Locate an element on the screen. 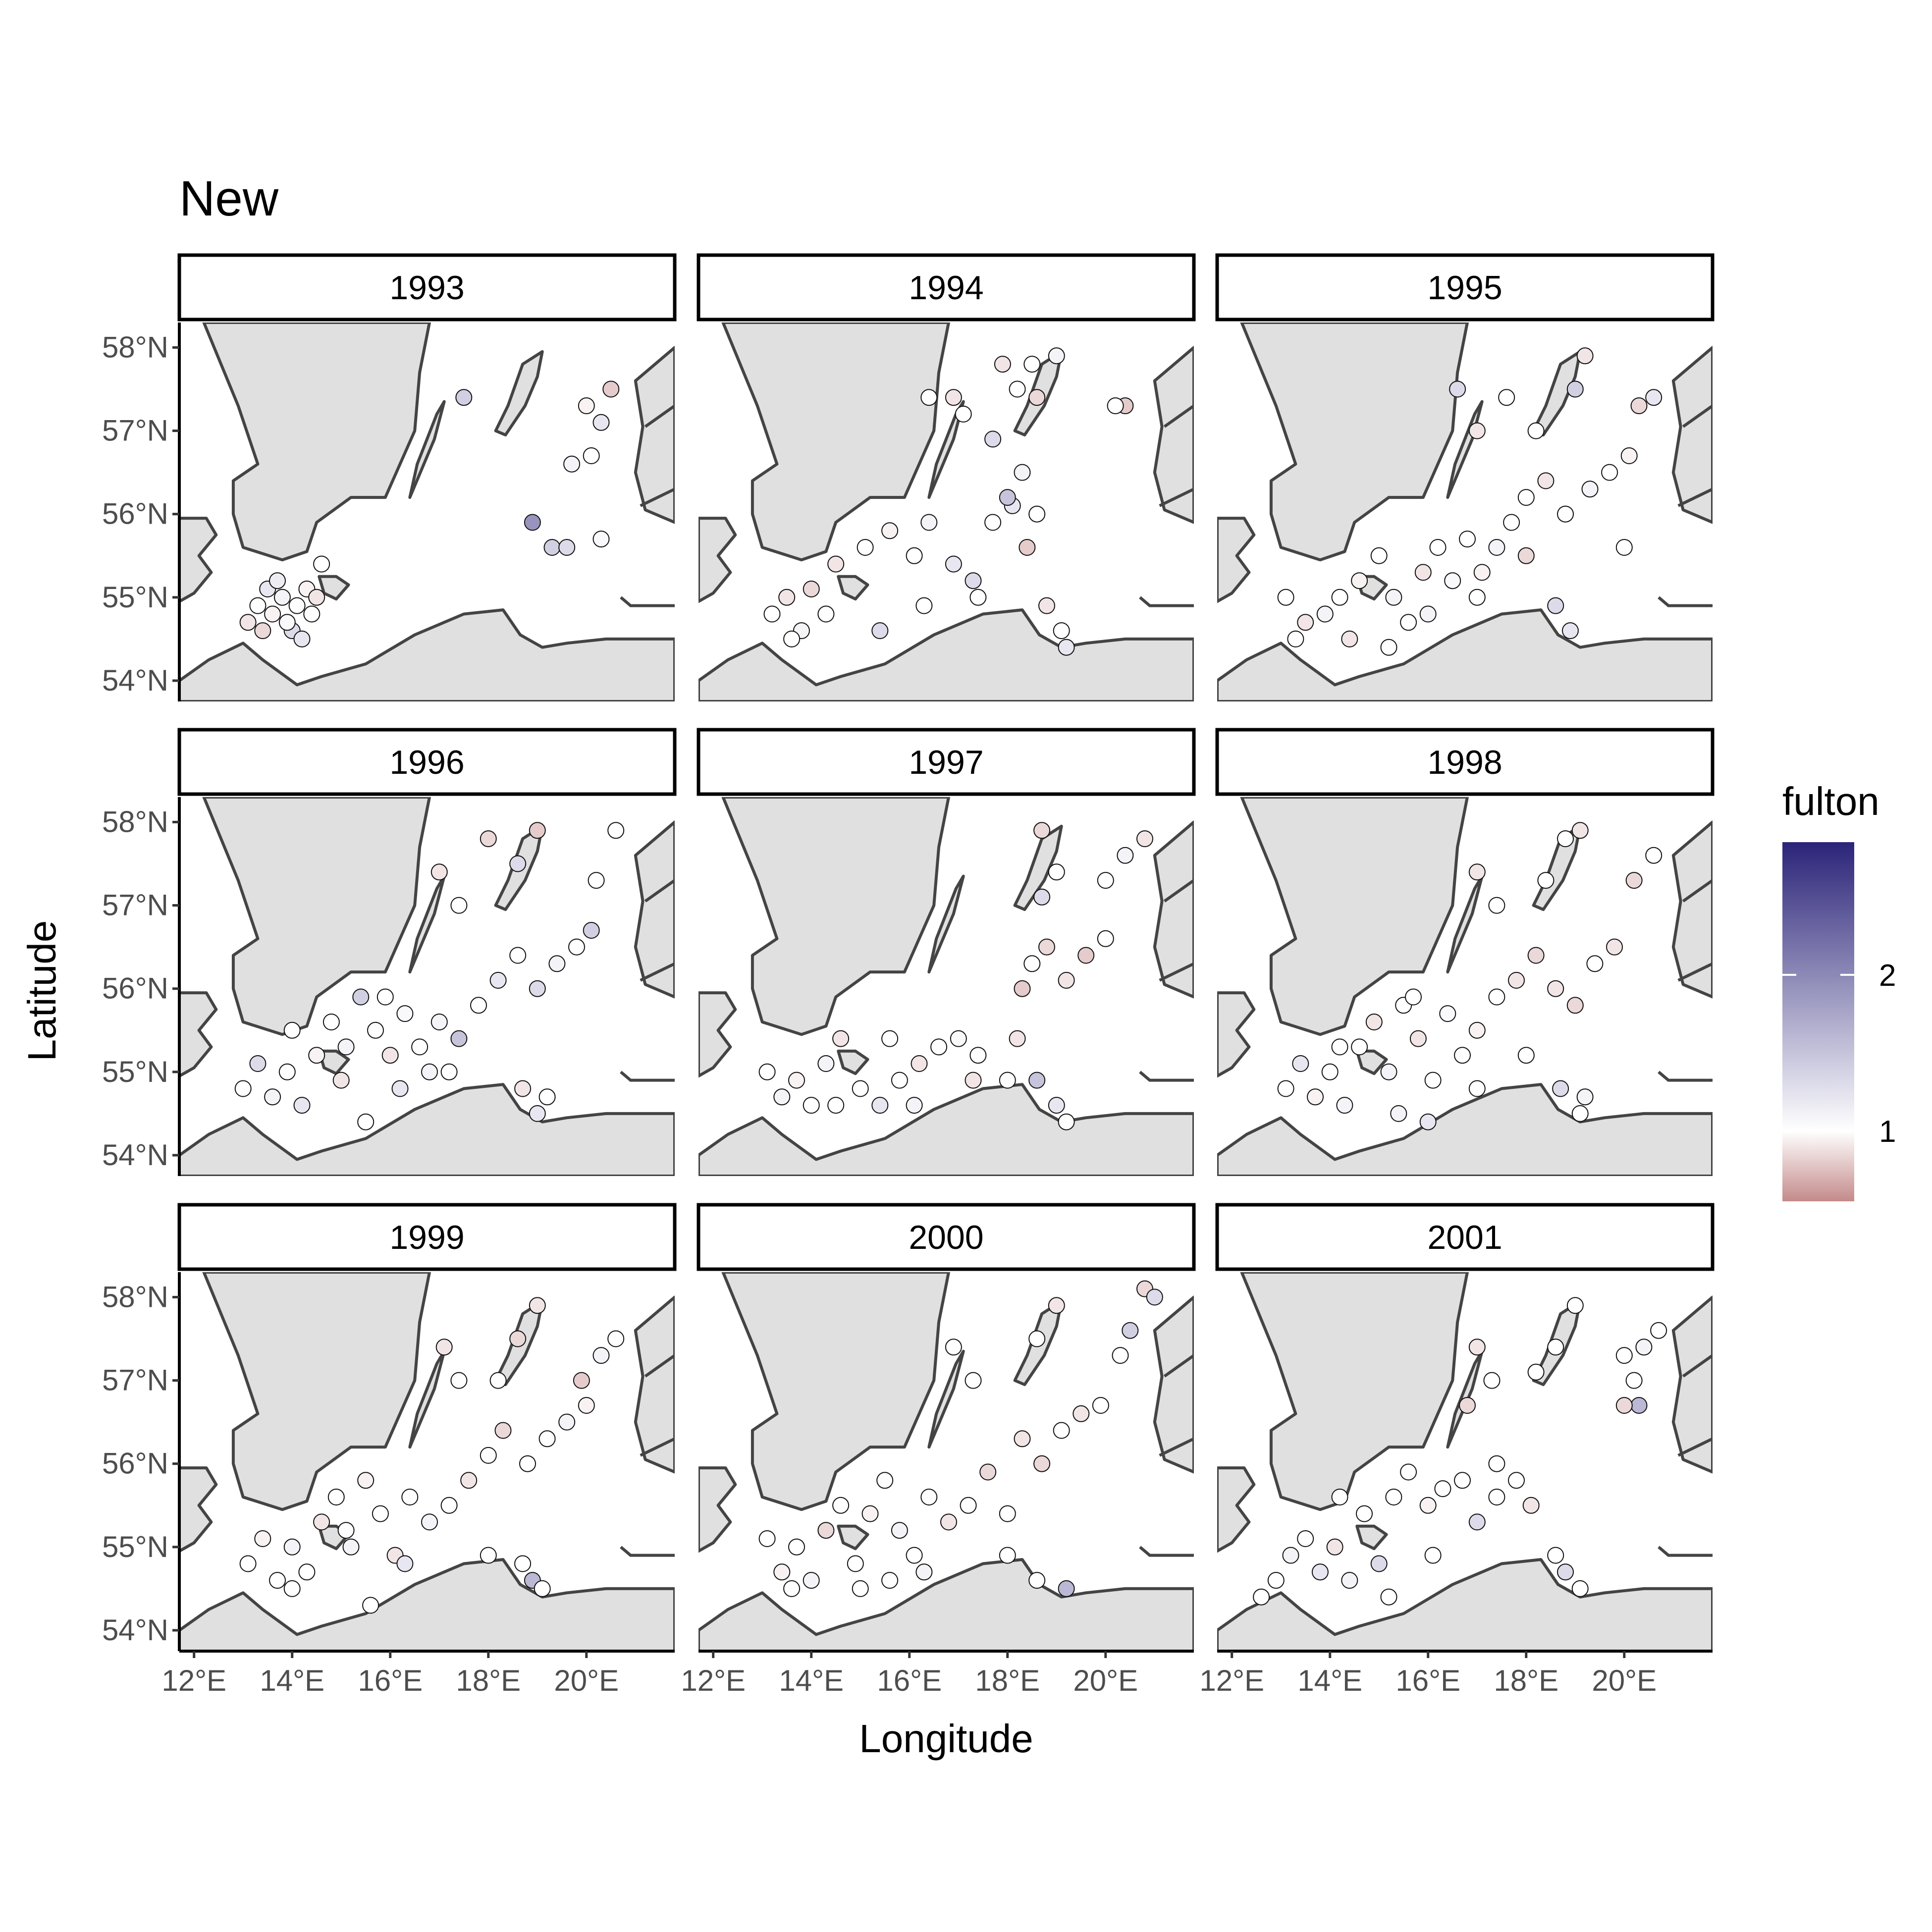 This screenshot has width=1932, height=1932. x-tick-label: 18°E is located at coordinates (1008, 1680).